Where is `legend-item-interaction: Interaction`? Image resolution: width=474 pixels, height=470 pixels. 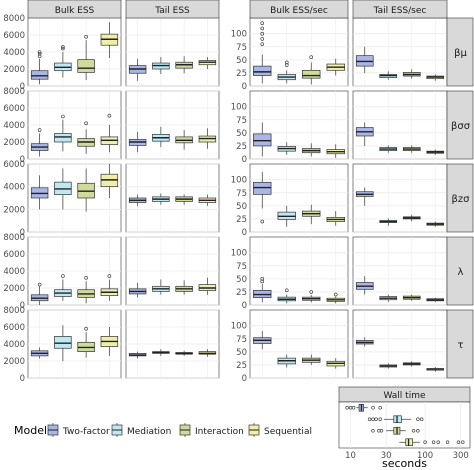
legend-item-interaction: Interaction is located at coordinates (211, 430).